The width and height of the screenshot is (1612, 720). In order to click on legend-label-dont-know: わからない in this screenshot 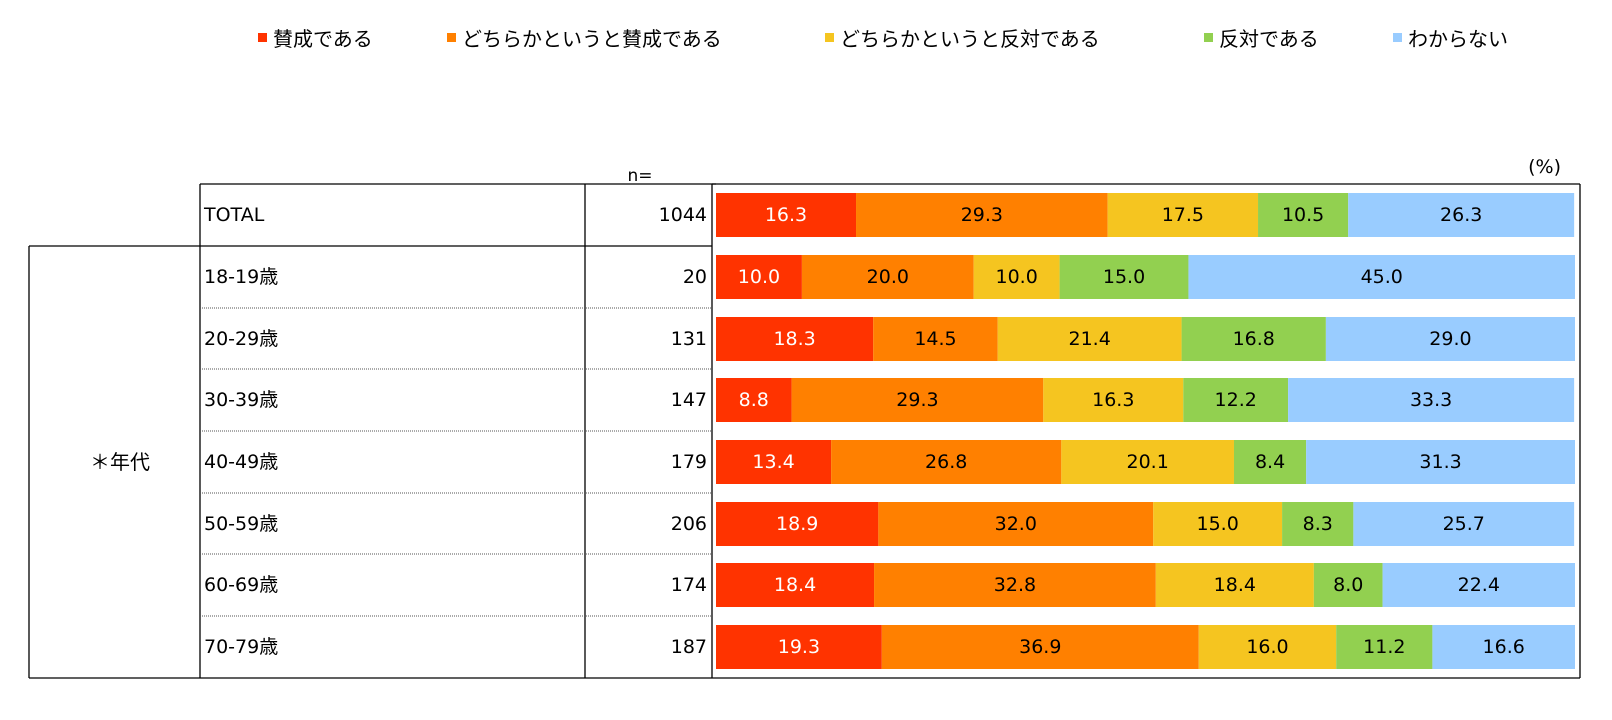, I will do `click(1458, 38)`.